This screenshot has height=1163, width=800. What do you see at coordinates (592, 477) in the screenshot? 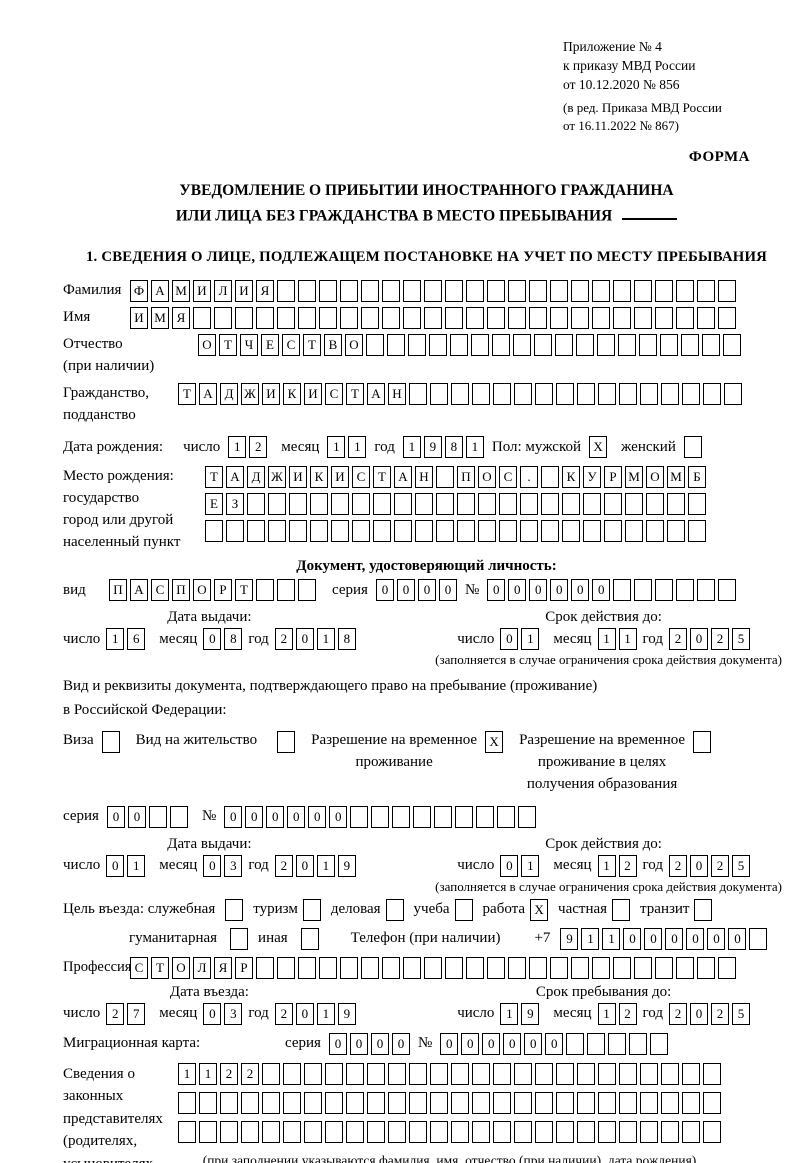
I see `char-box: У` at bounding box center [592, 477].